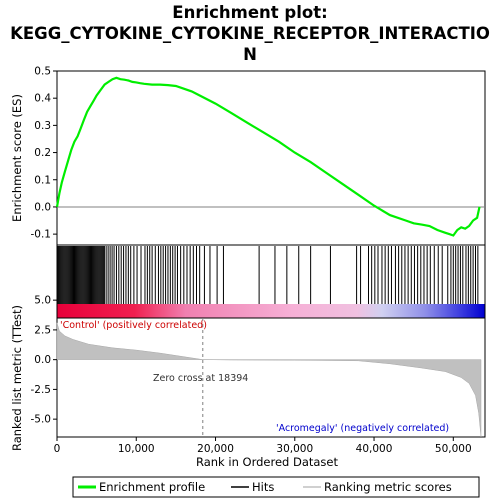 Image resolution: width=500 pixels, height=500 pixels. What do you see at coordinates (250, 54) in the screenshot?
I see `chart-title-line-3: N` at bounding box center [250, 54].